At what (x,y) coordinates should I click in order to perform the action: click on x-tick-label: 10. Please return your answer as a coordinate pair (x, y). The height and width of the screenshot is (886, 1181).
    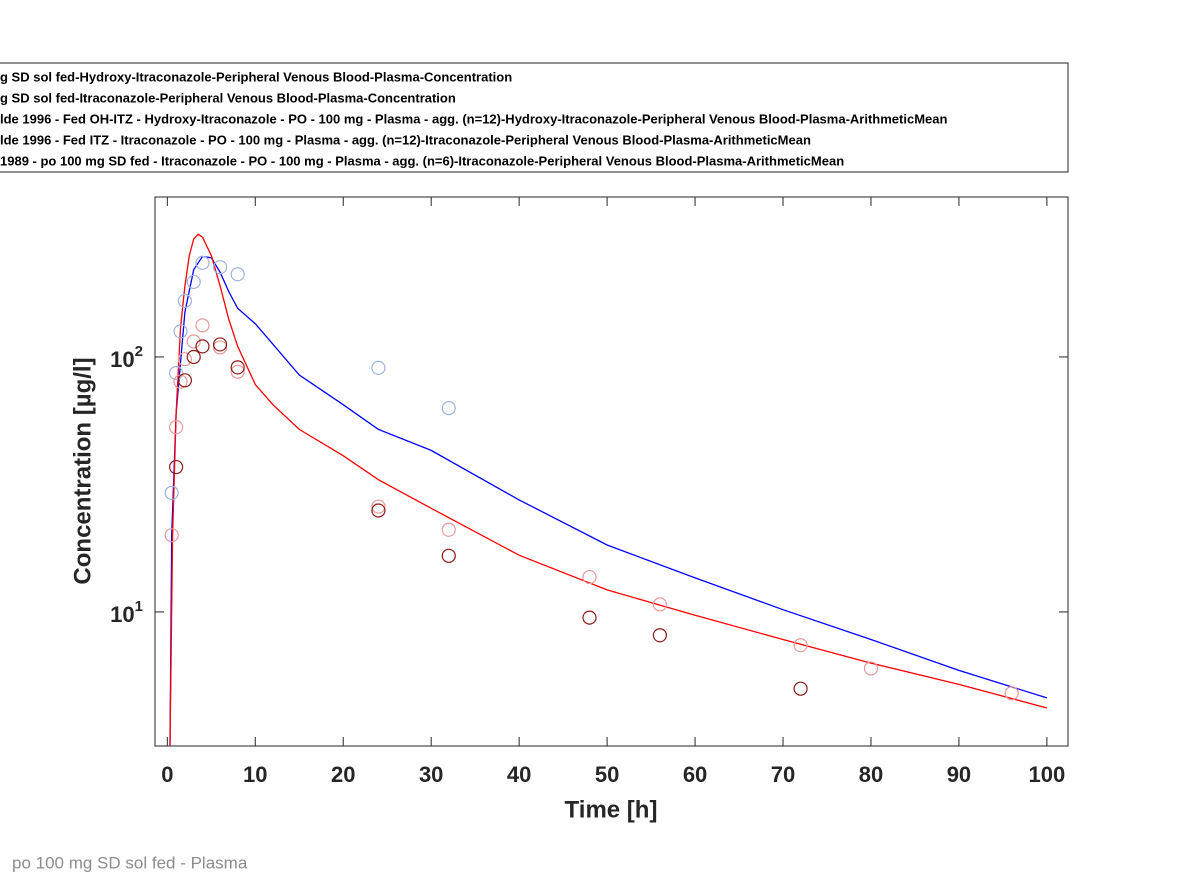
    Looking at the image, I should click on (255, 774).